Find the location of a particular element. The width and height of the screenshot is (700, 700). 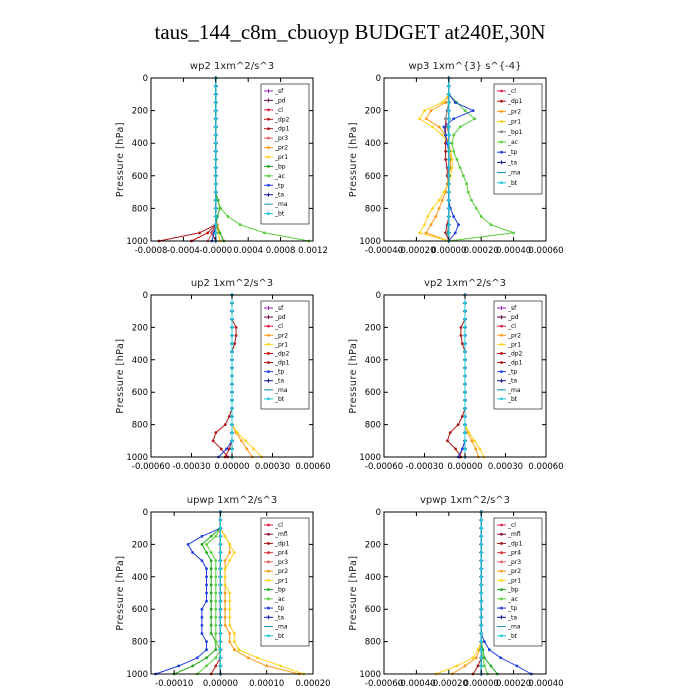

x-tick-label: -0.00030 is located at coordinates (424, 467).